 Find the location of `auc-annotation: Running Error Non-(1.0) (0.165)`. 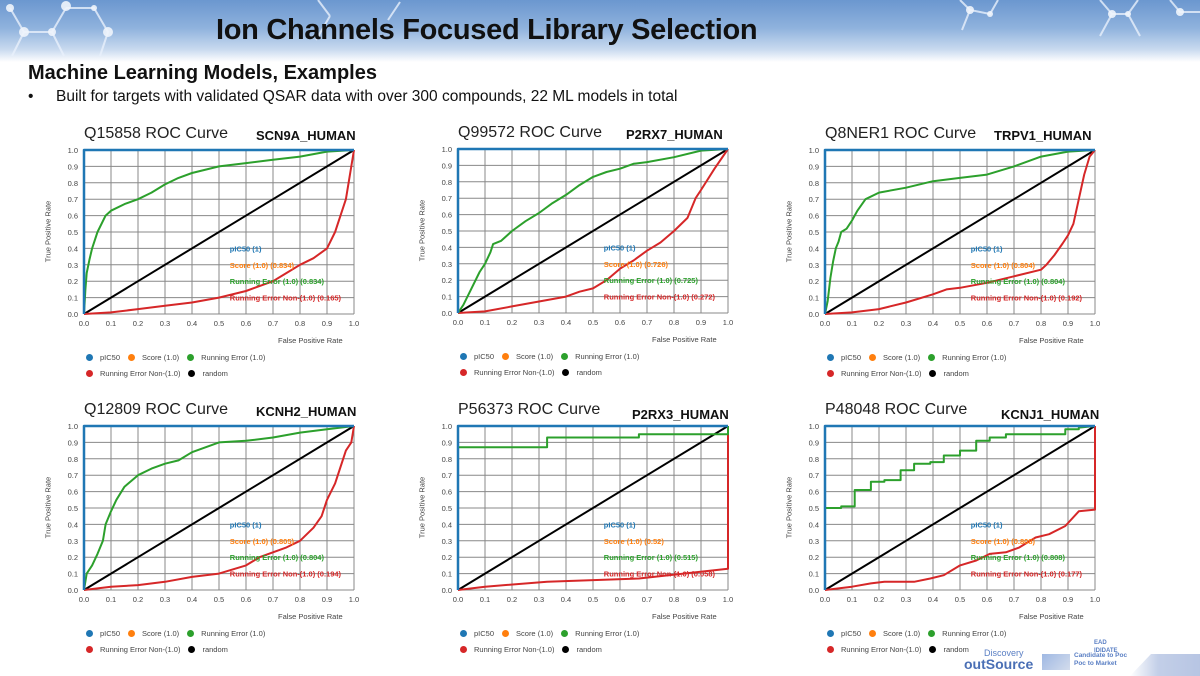

auc-annotation: Running Error Non-(1.0) (0.165) is located at coordinates (286, 298).